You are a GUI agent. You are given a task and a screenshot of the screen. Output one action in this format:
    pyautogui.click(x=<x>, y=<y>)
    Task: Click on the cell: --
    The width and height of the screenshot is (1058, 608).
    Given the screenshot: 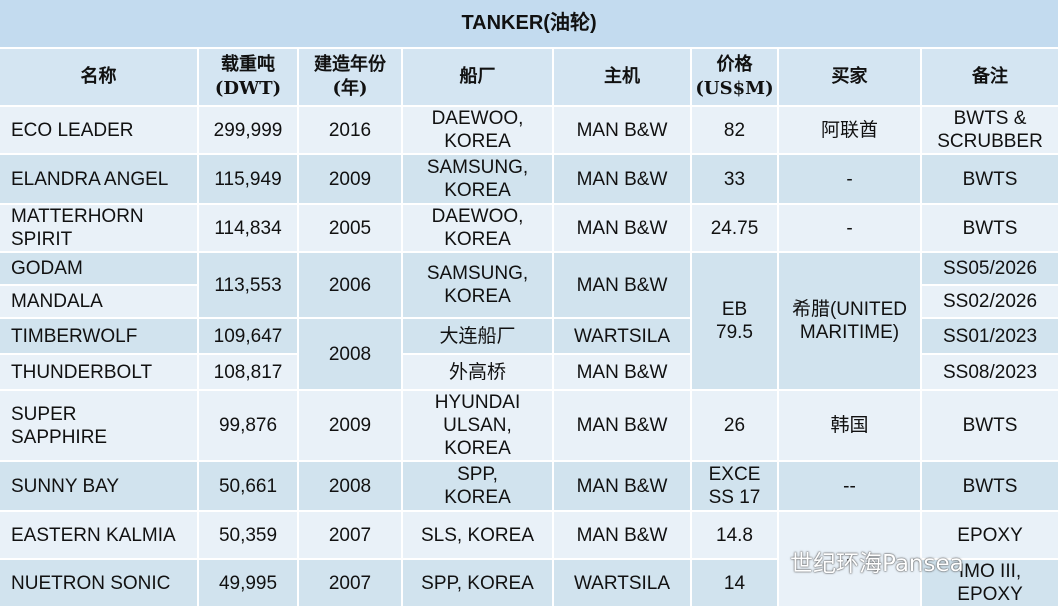 What is the action you would take?
    pyautogui.click(x=849, y=486)
    